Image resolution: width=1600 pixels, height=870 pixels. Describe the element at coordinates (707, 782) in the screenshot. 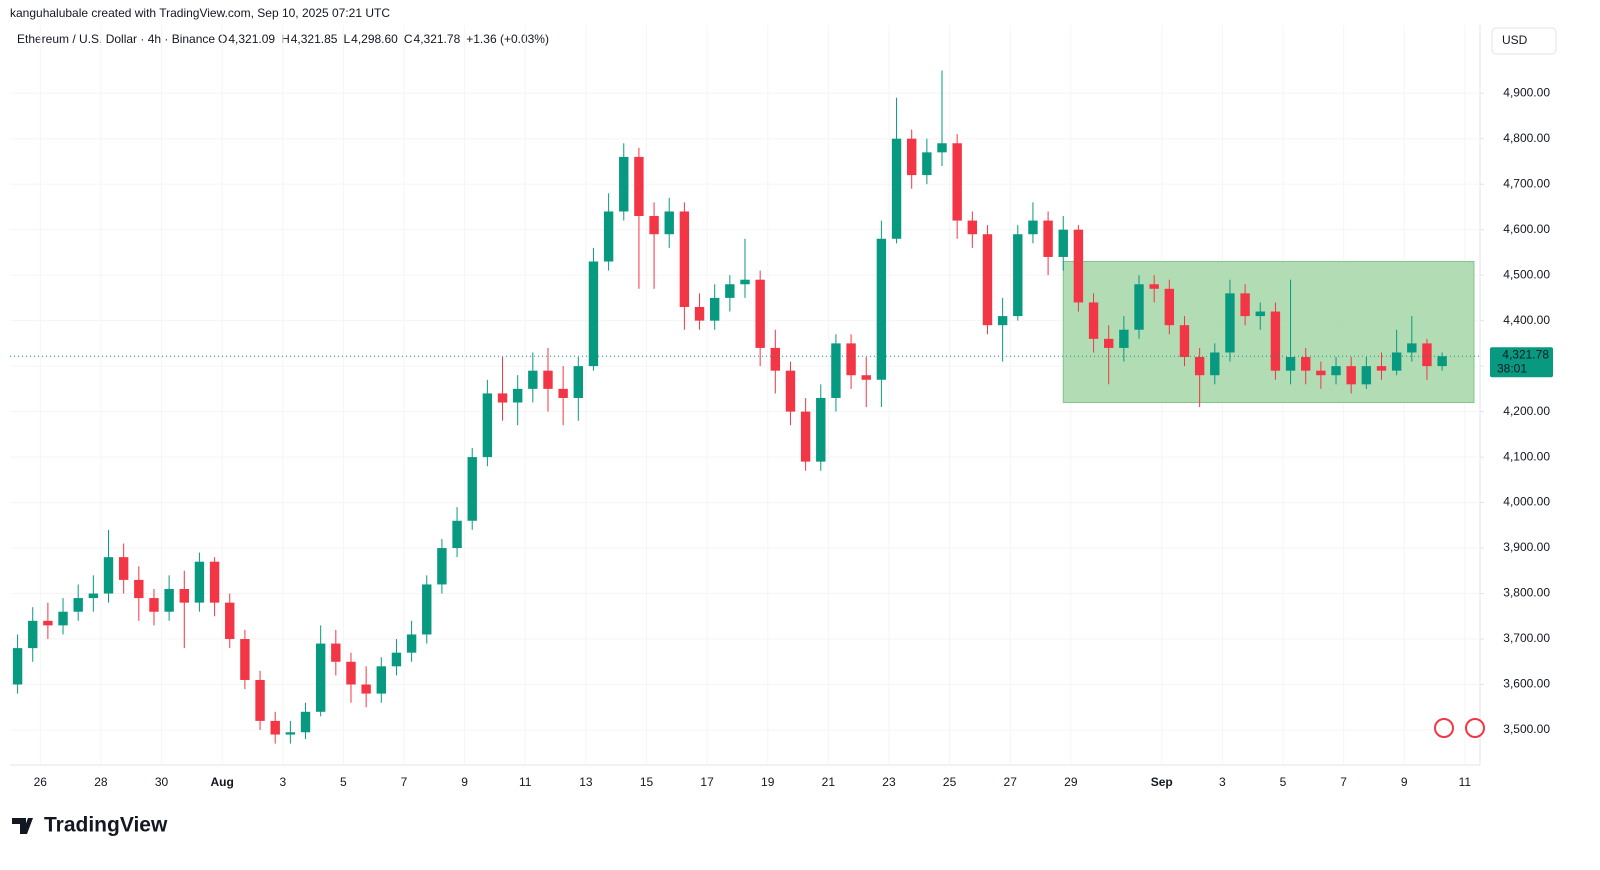

I see `x-tick-label: 17` at that location.